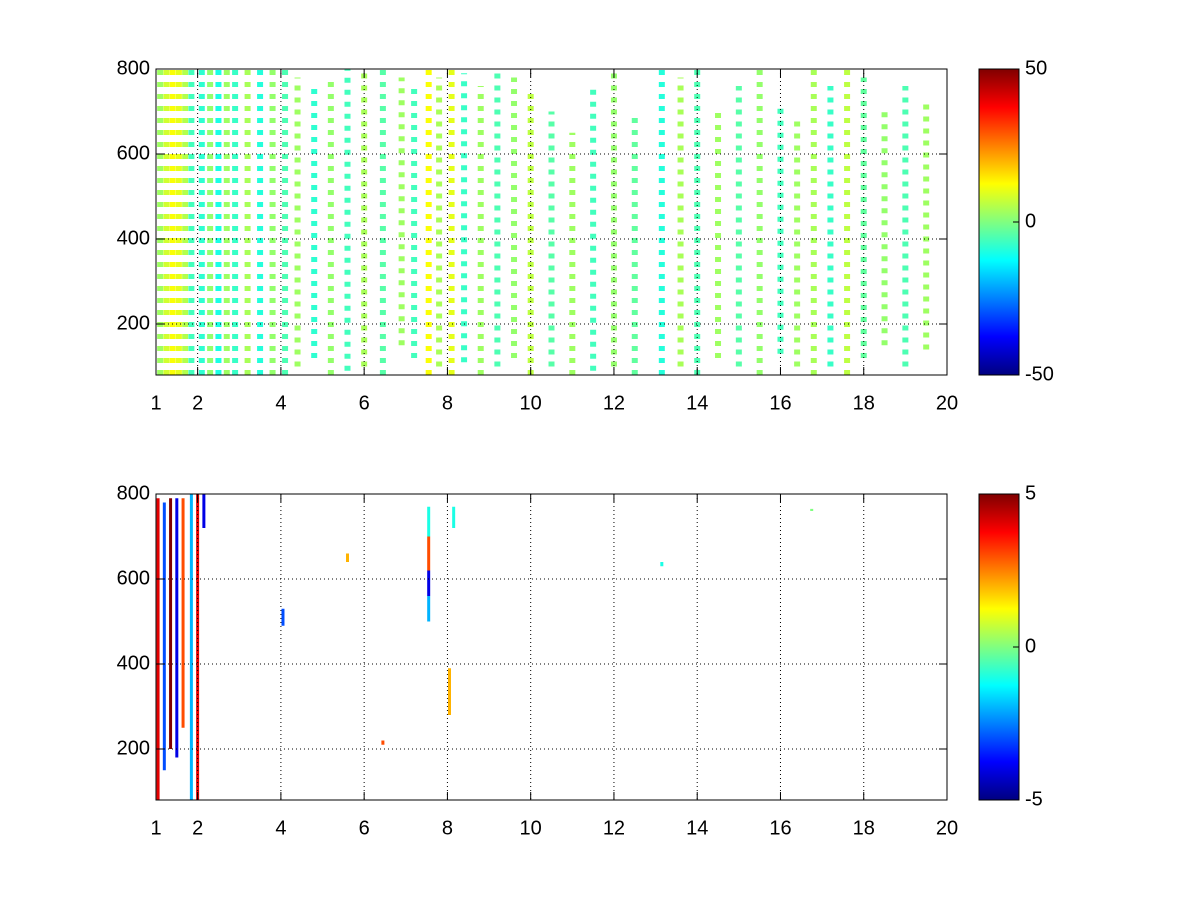  Describe the element at coordinates (1030, 493) in the screenshot. I see `colorbar-tick-label: 5` at that location.